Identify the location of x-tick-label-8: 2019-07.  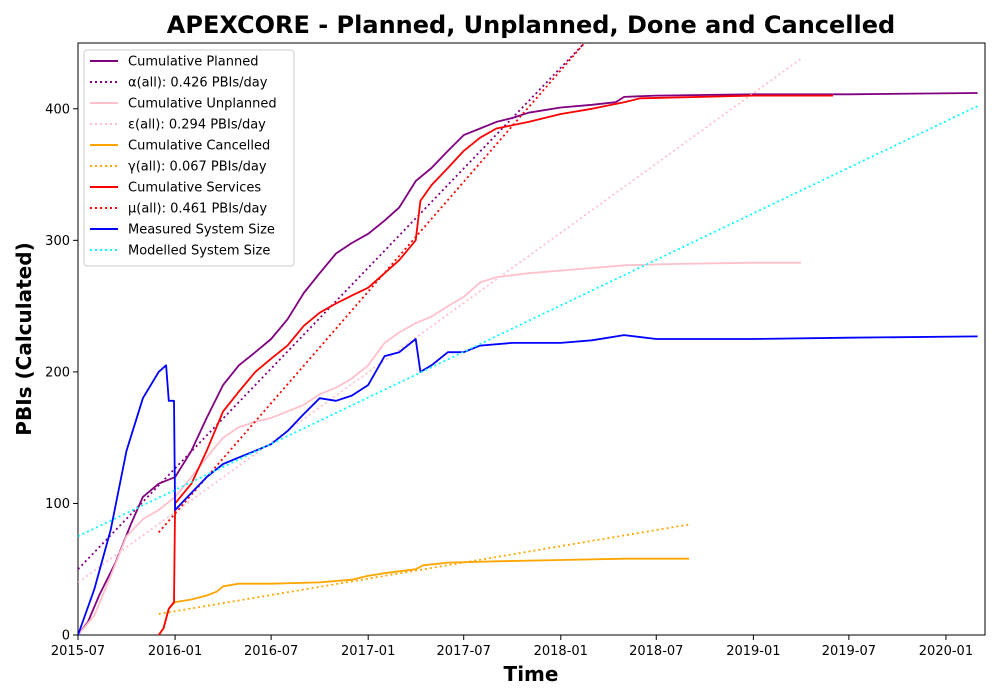
(849, 651).